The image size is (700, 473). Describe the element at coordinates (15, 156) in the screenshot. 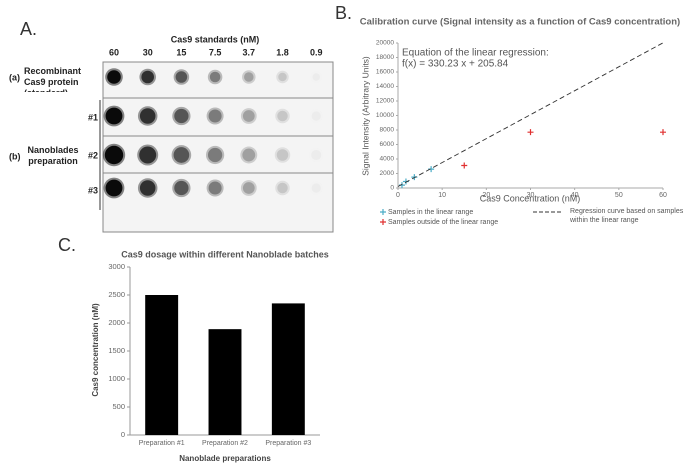

I see `group-tag: (b)` at that location.